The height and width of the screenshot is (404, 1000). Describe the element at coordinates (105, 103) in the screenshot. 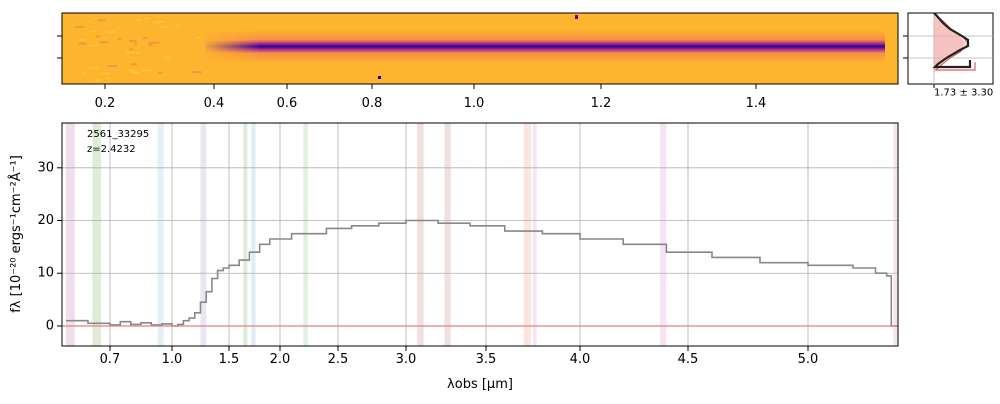

I see `spectrum-2d-xtick-label: 0.2` at that location.